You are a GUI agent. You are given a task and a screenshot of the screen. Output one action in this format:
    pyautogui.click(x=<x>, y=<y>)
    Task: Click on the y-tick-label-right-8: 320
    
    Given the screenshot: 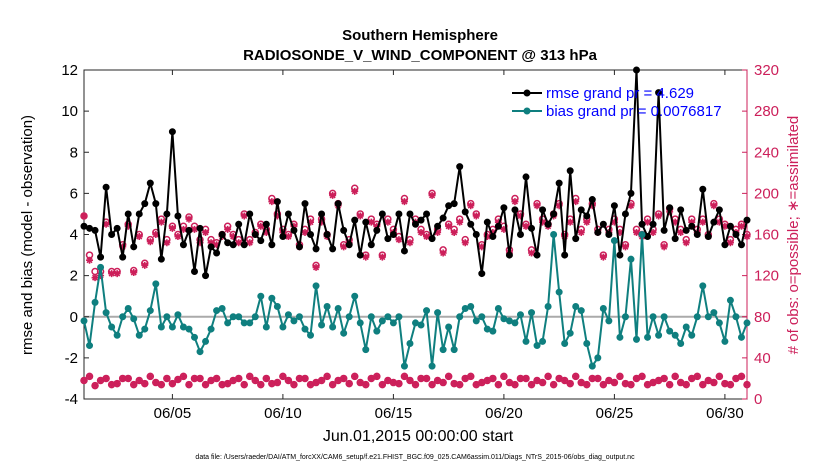 What is the action you would take?
    pyautogui.click(x=766, y=70)
    